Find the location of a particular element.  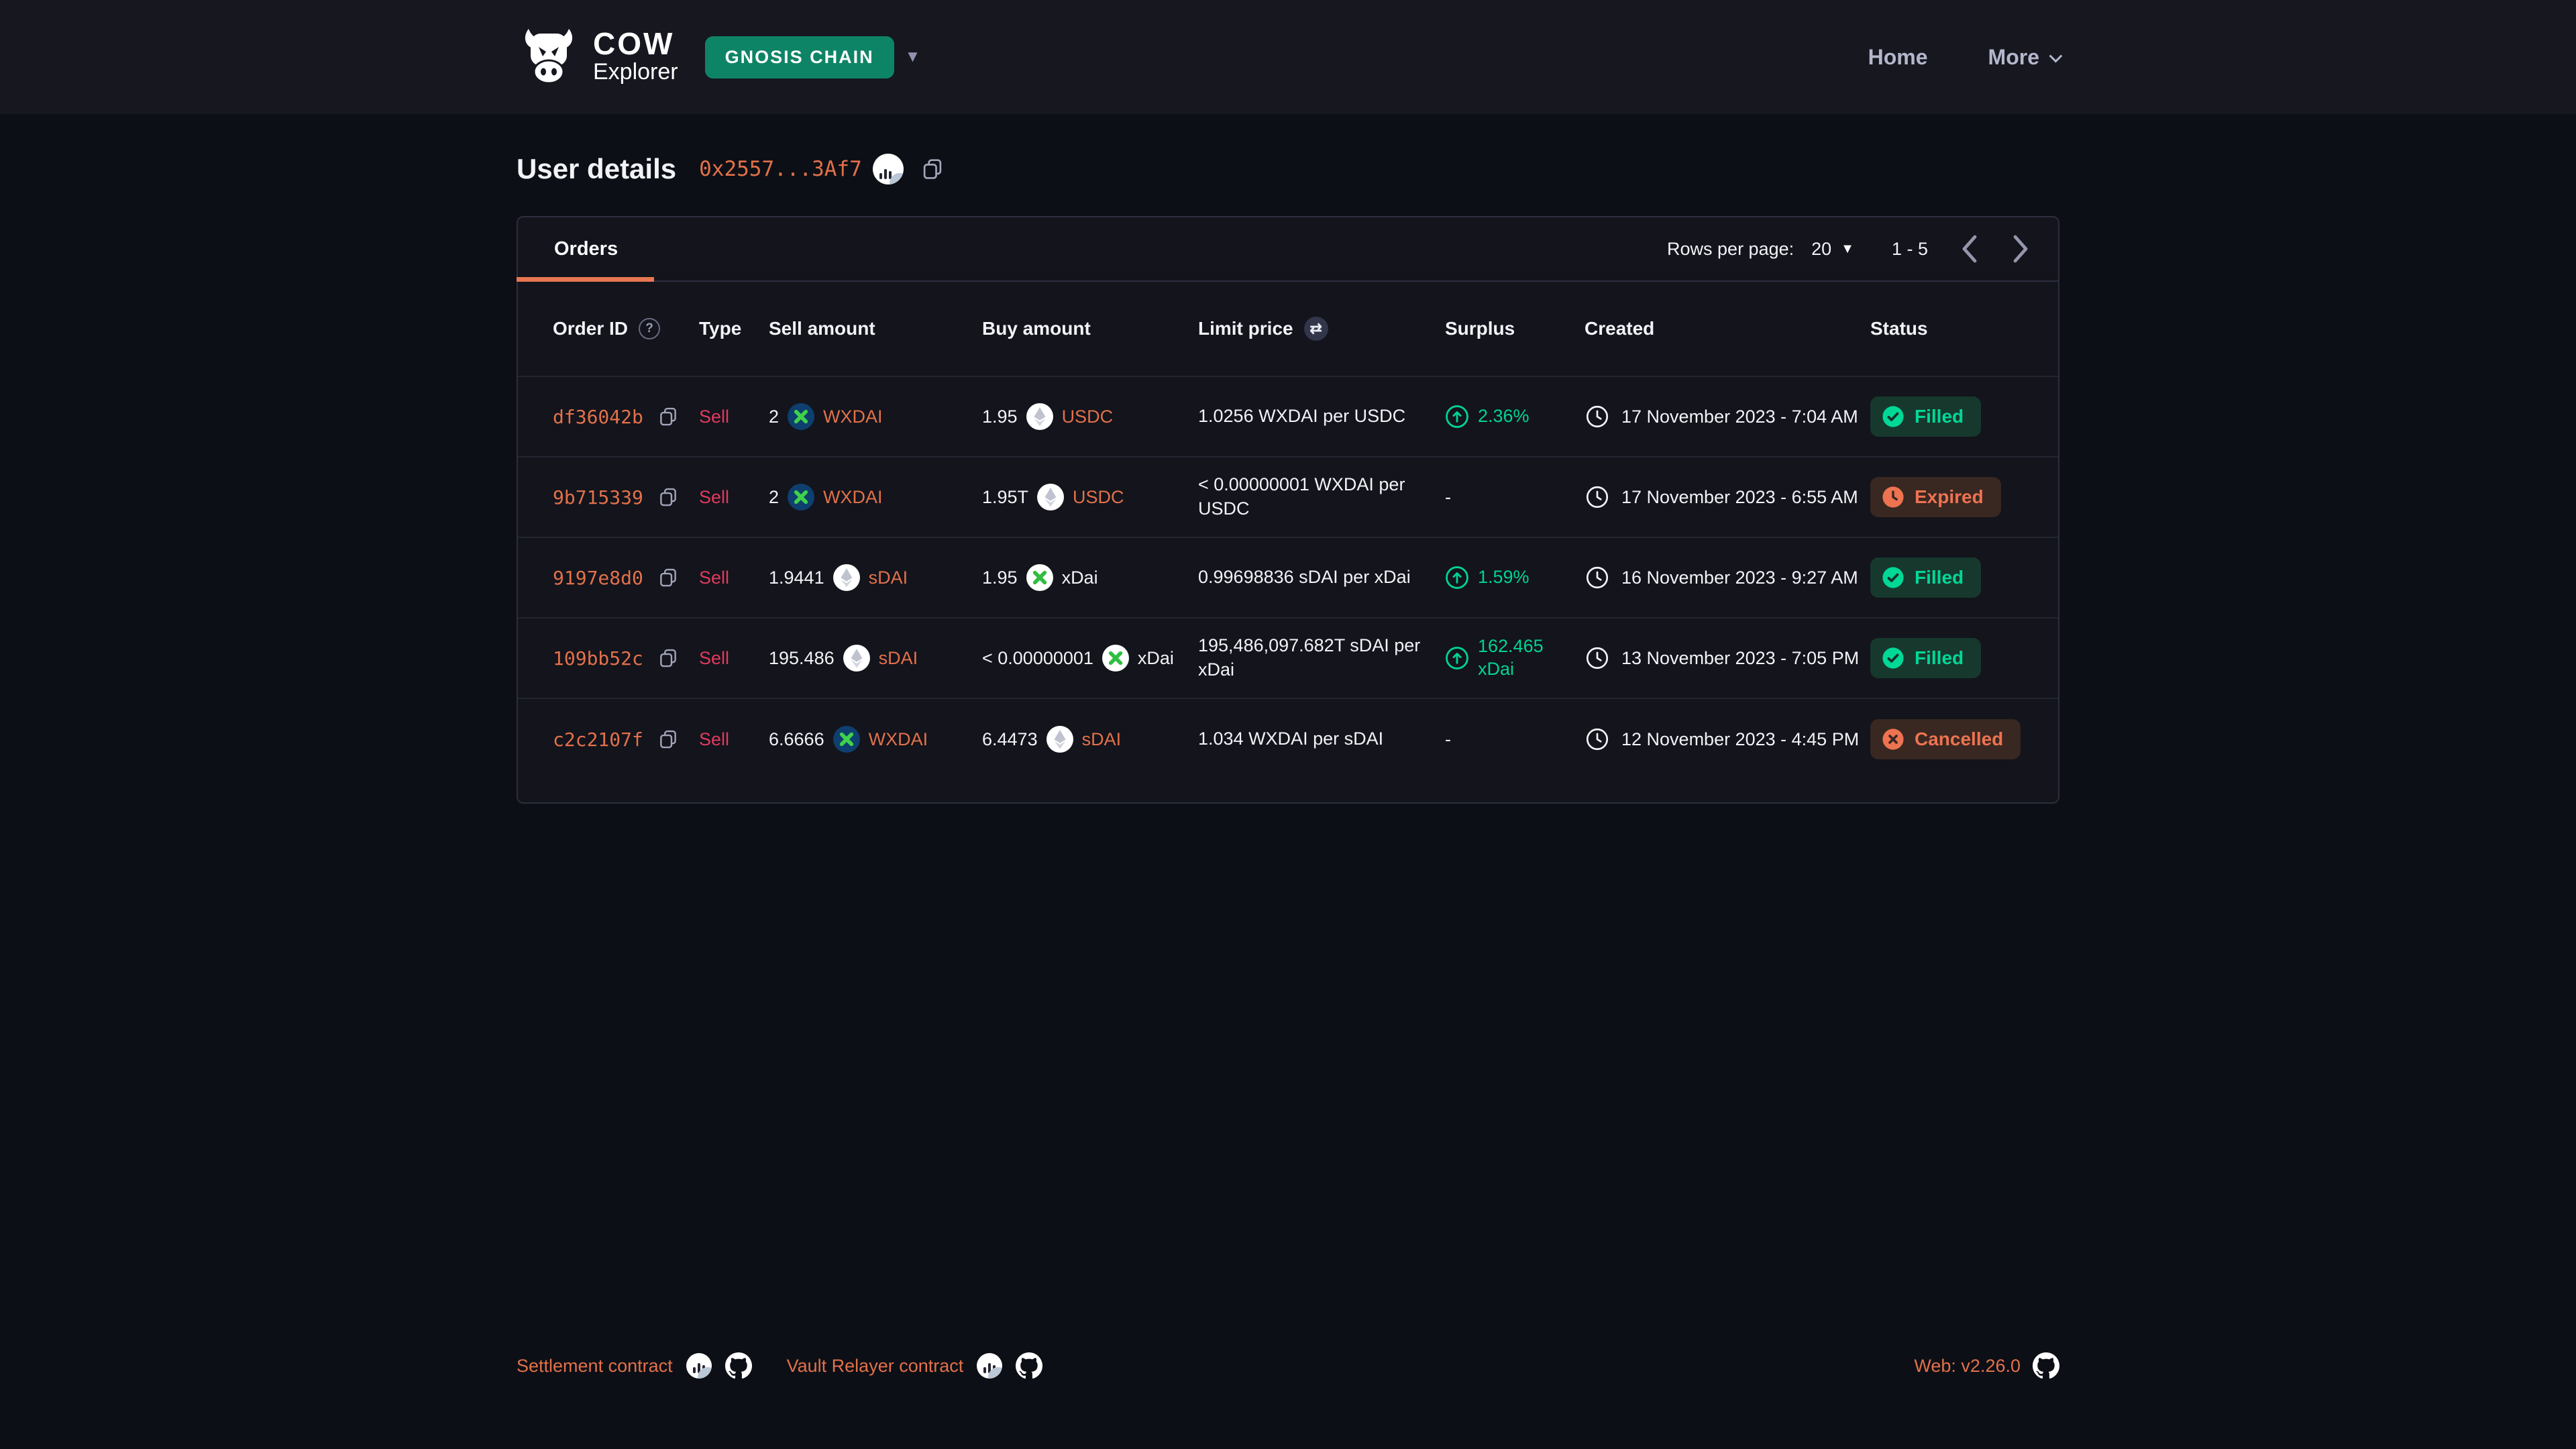

footer-version: Web: v2.26.0 is located at coordinates (1986, 1365).